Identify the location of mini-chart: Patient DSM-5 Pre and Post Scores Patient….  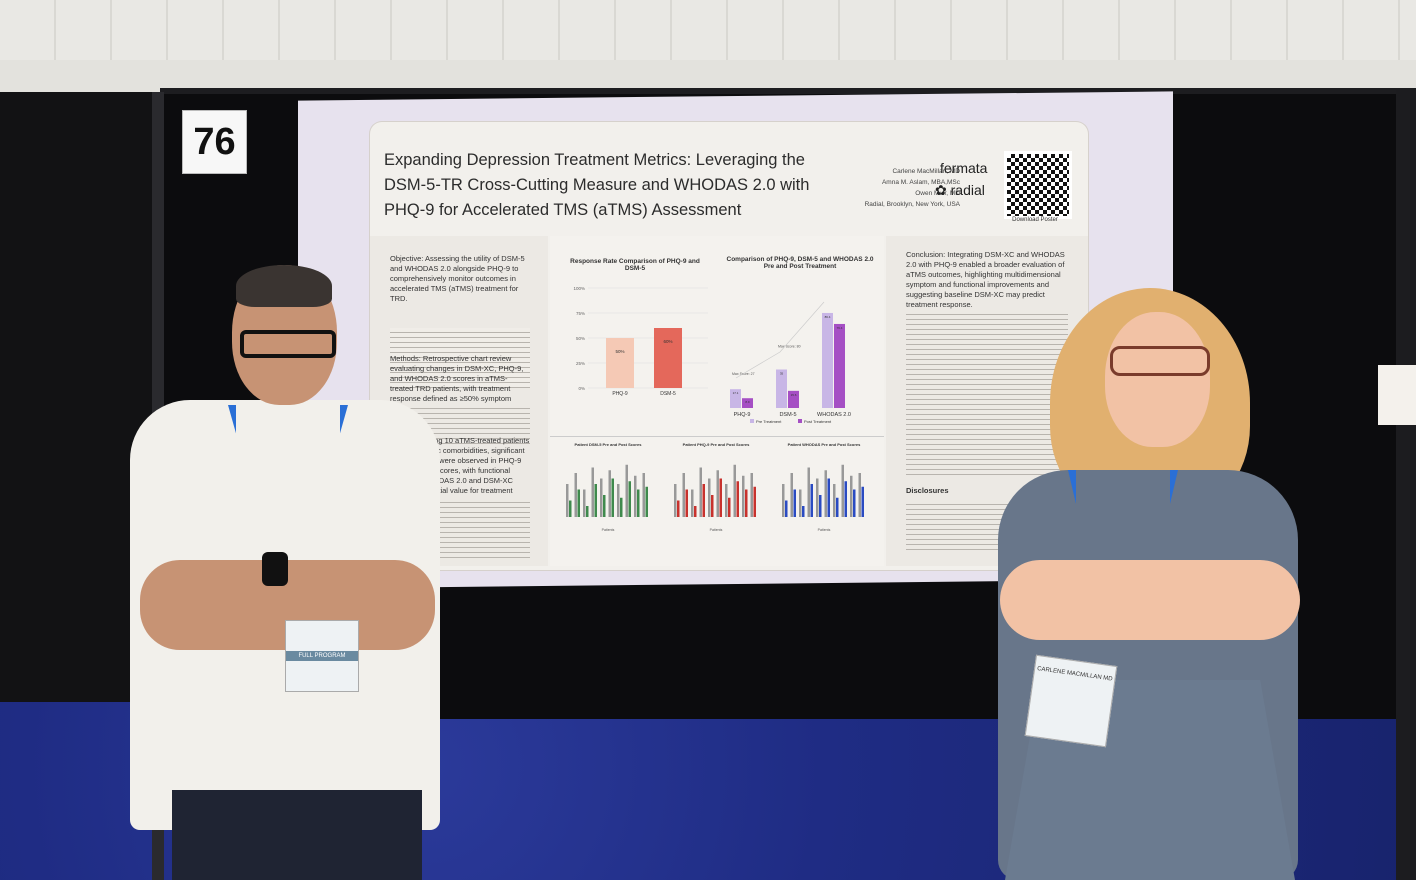
(608, 497).